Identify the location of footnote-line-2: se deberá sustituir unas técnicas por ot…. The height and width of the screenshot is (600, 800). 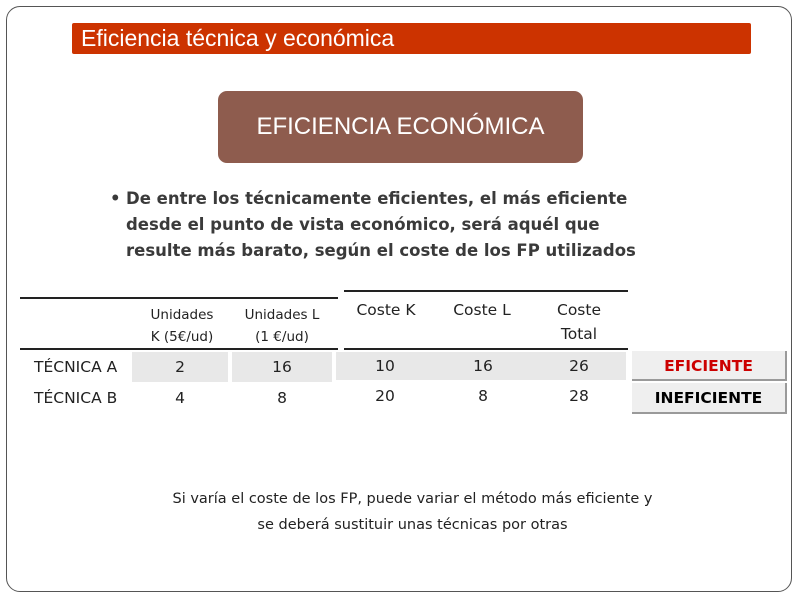
(412, 525).